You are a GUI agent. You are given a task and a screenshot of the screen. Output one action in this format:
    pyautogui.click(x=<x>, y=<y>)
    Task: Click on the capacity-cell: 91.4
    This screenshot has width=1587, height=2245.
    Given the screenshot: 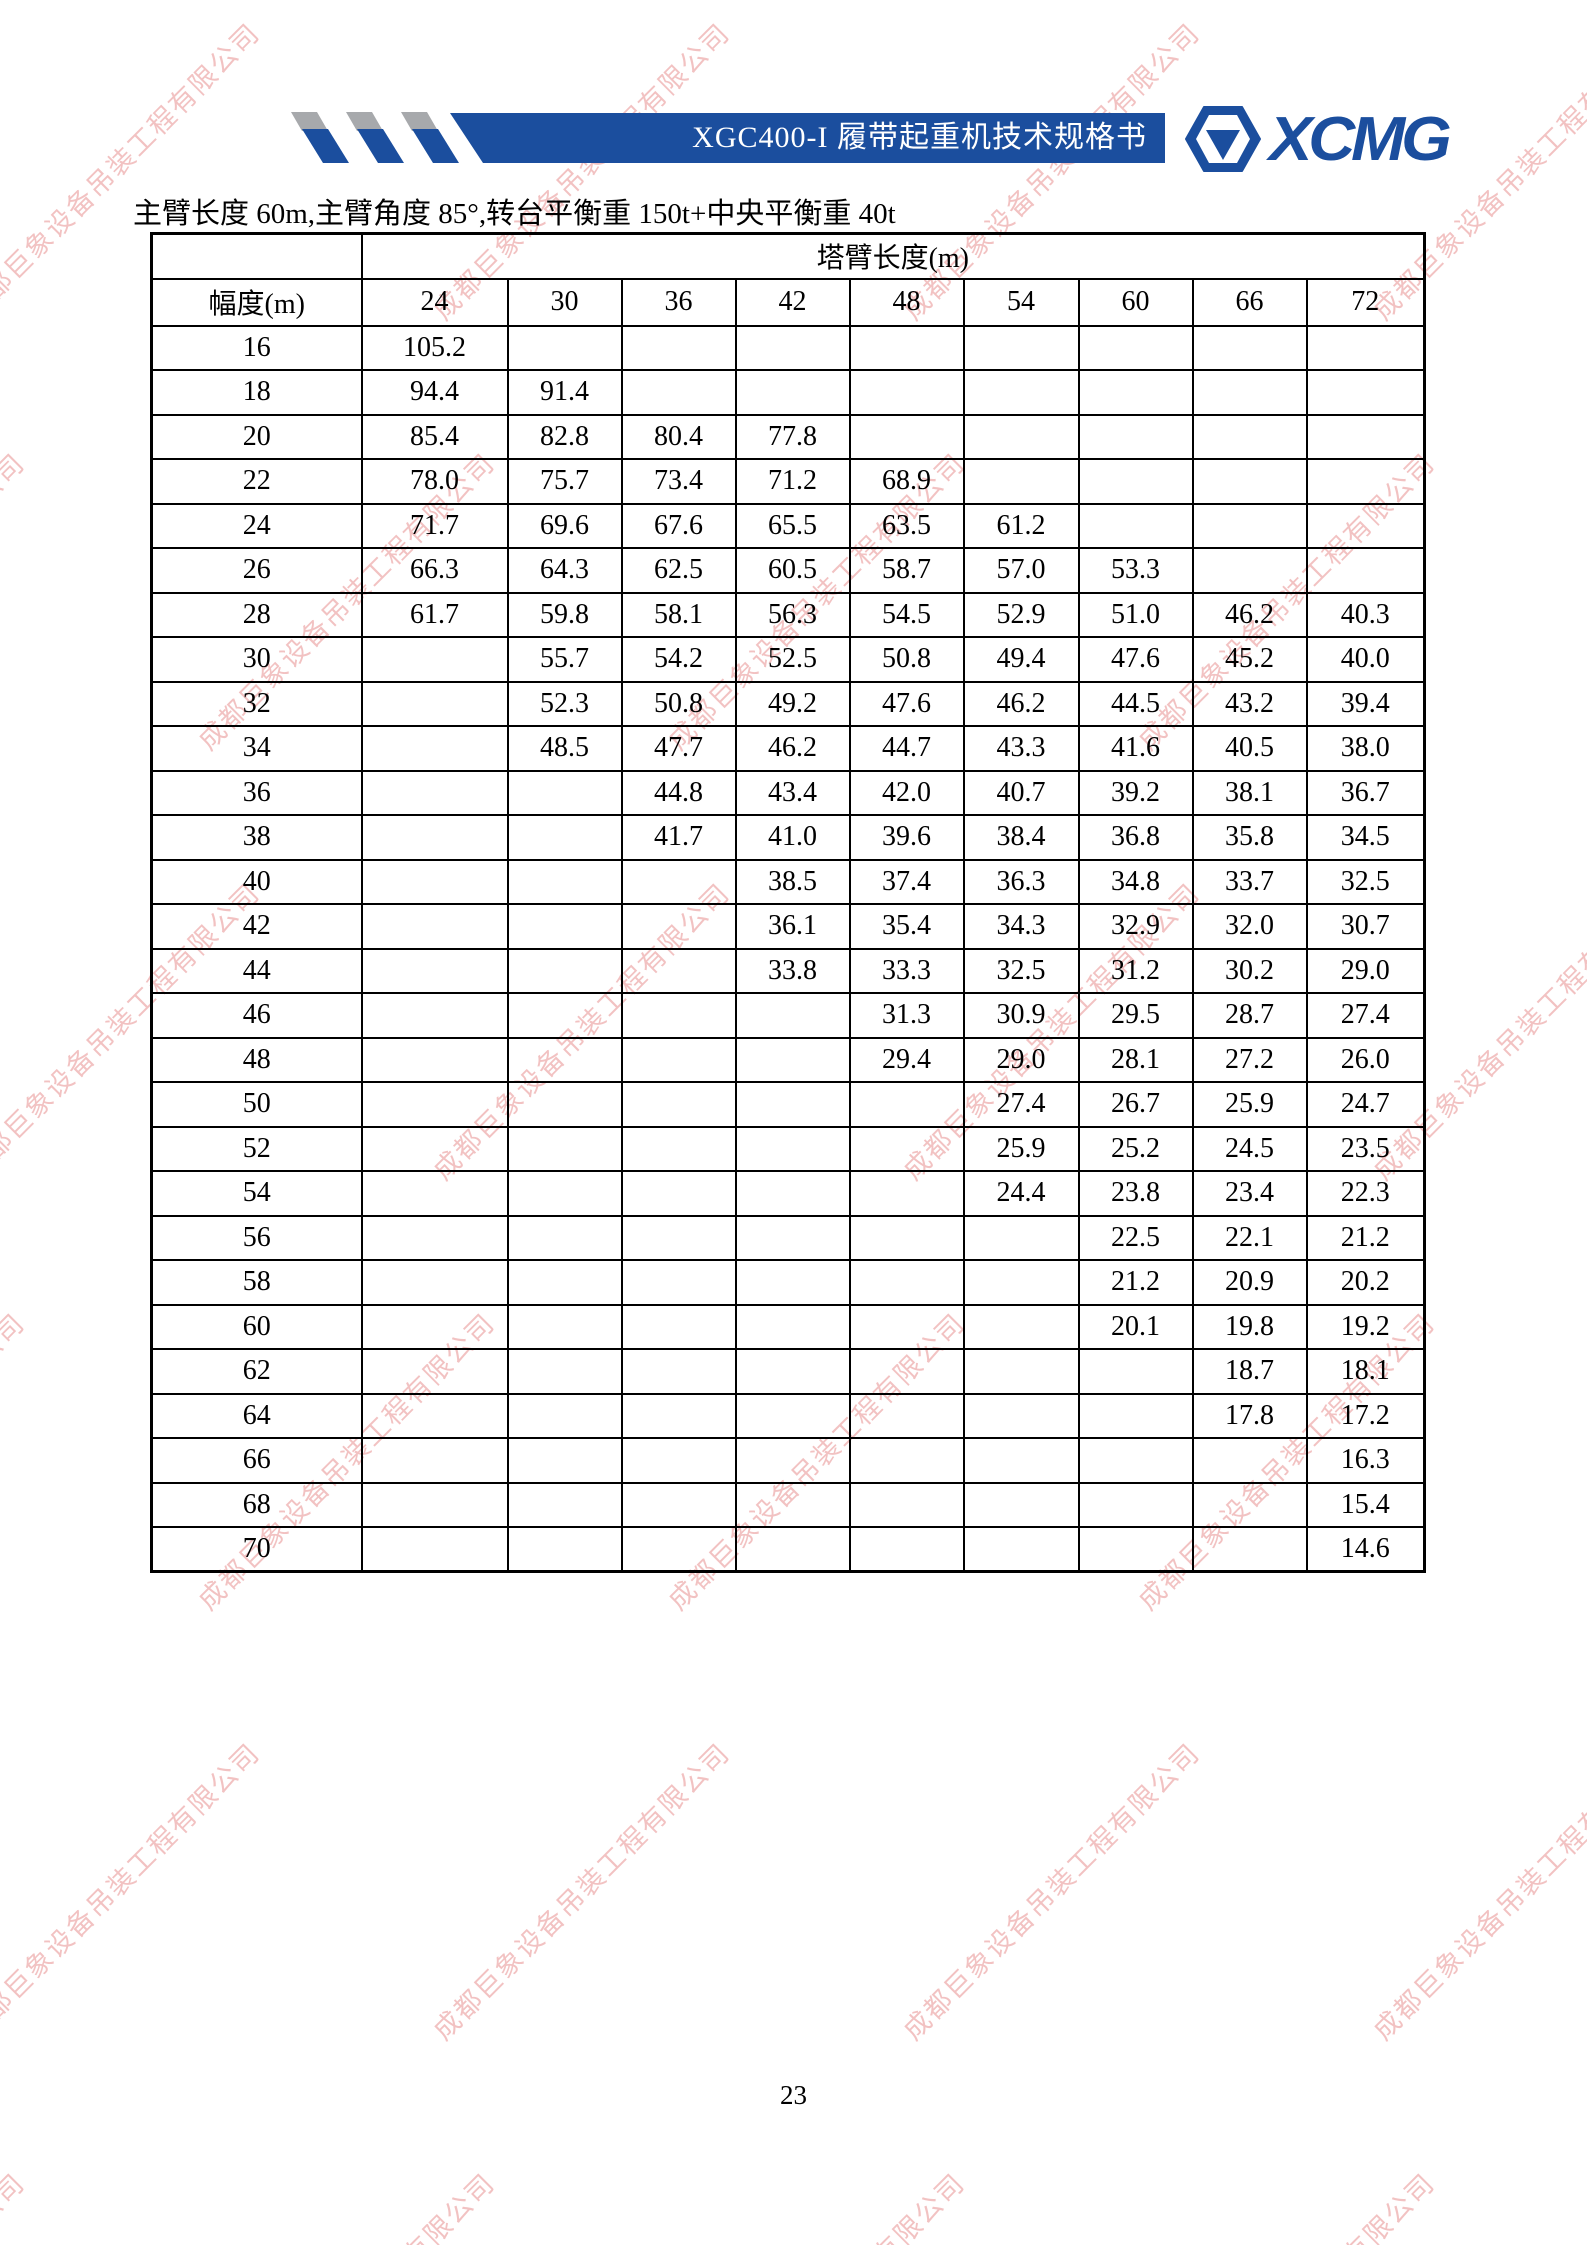 What is the action you would take?
    pyautogui.click(x=564, y=392)
    